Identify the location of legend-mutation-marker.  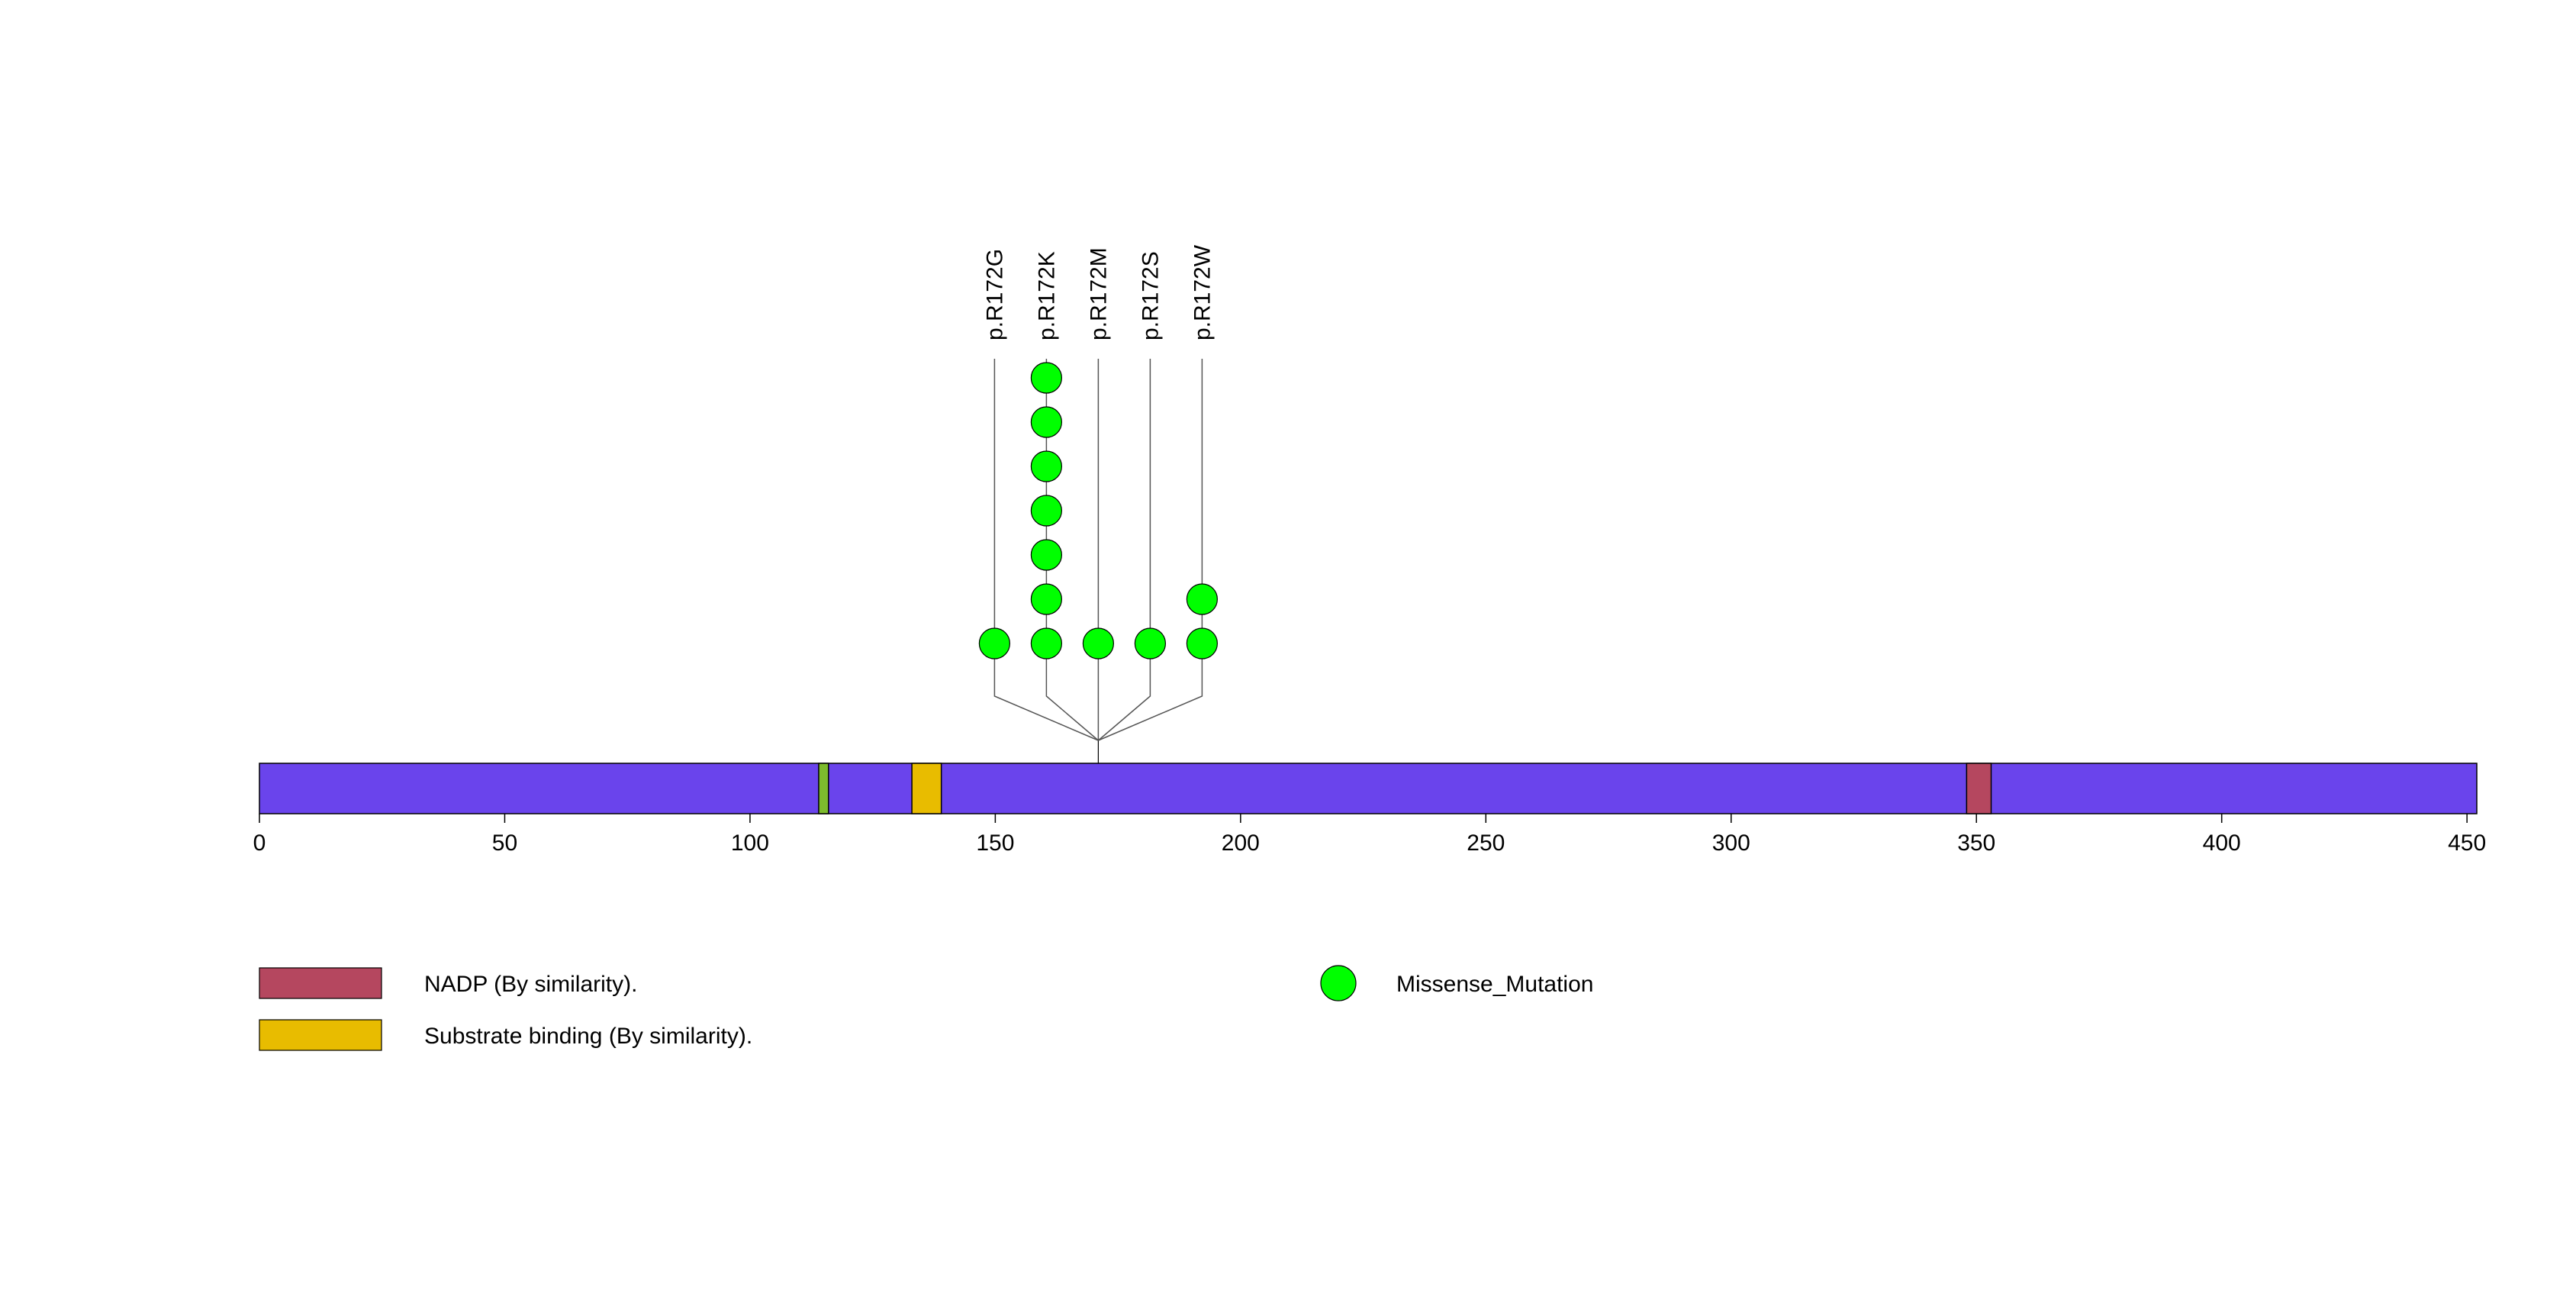
(1338, 983).